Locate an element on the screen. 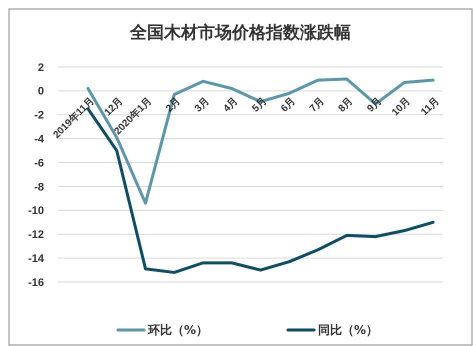  x-tick-label: 8月 is located at coordinates (346, 105).